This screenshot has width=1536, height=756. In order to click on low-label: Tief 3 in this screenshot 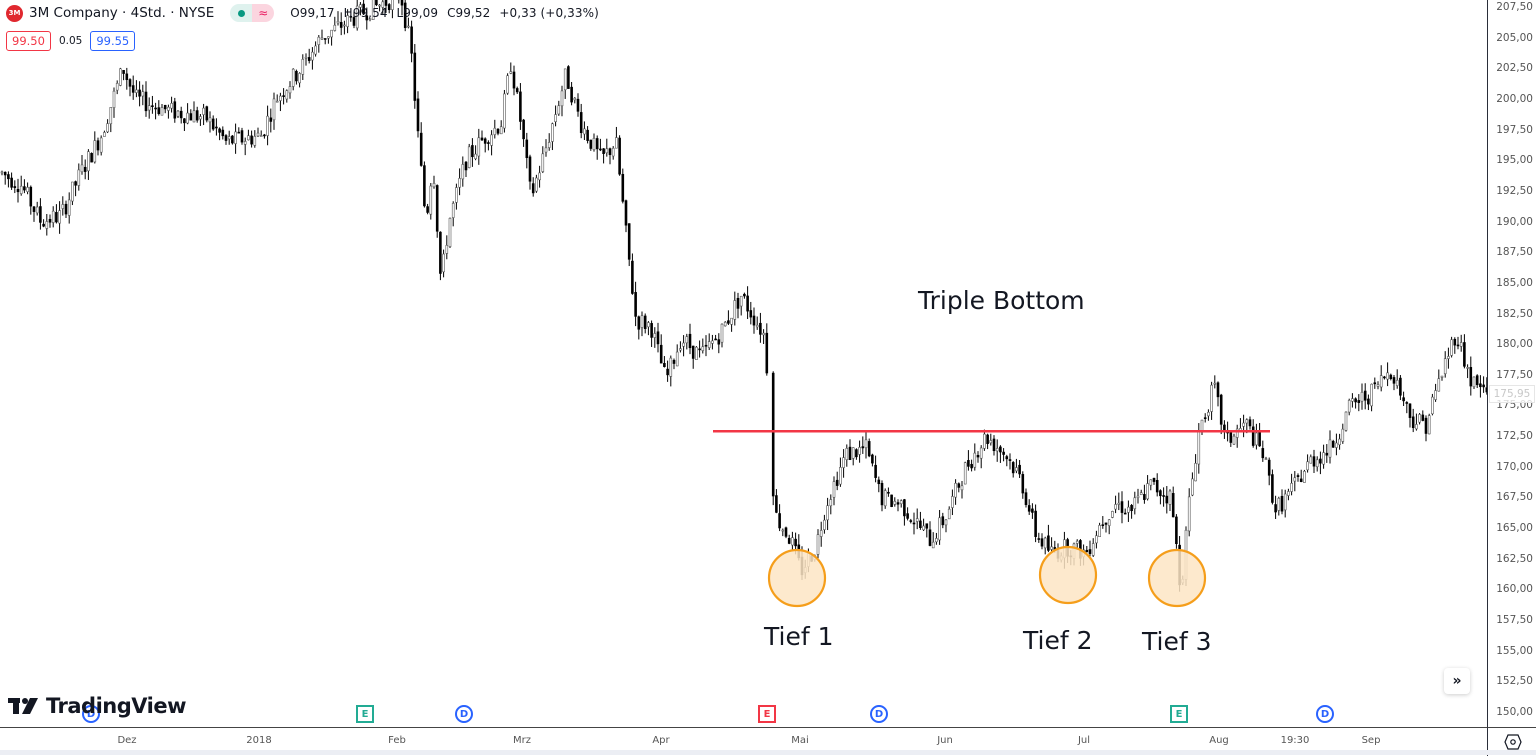, I will do `click(1177, 641)`.